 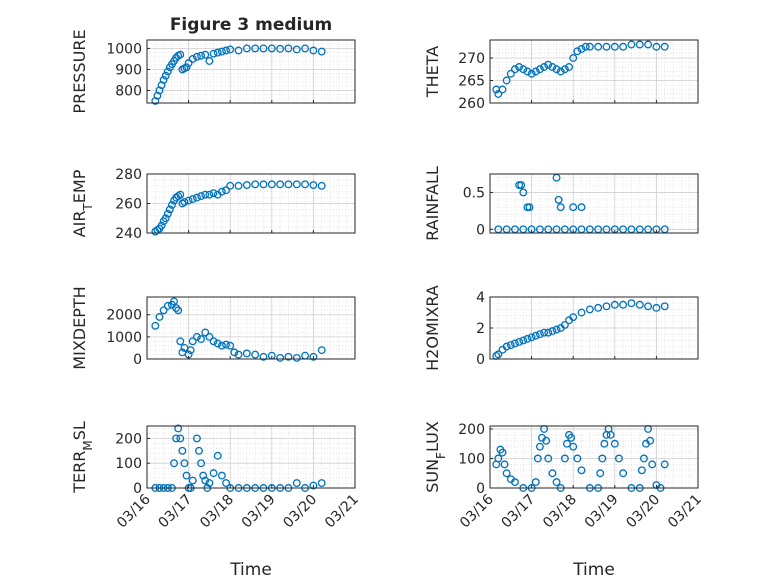 I want to click on y-tick-label: 1000, so click(x=124, y=338).